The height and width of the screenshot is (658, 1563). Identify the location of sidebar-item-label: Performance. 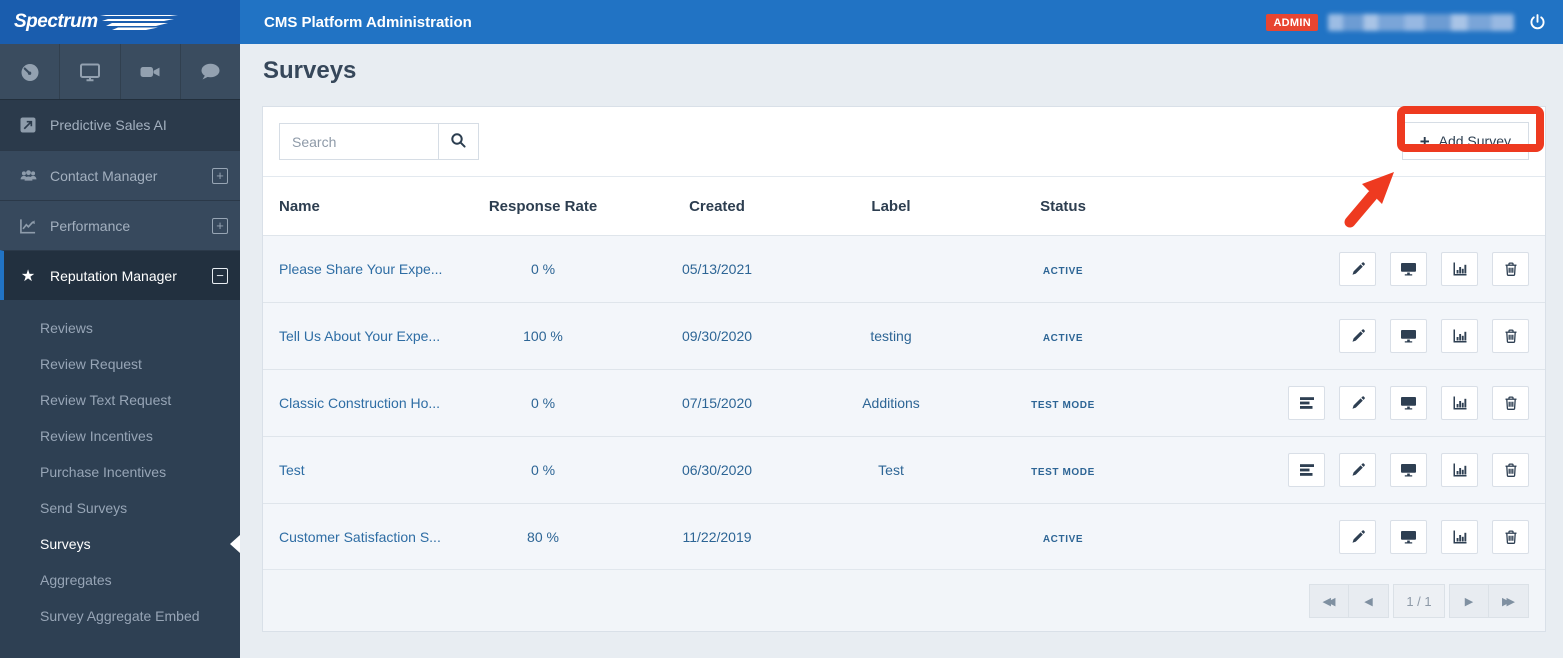
(90, 225).